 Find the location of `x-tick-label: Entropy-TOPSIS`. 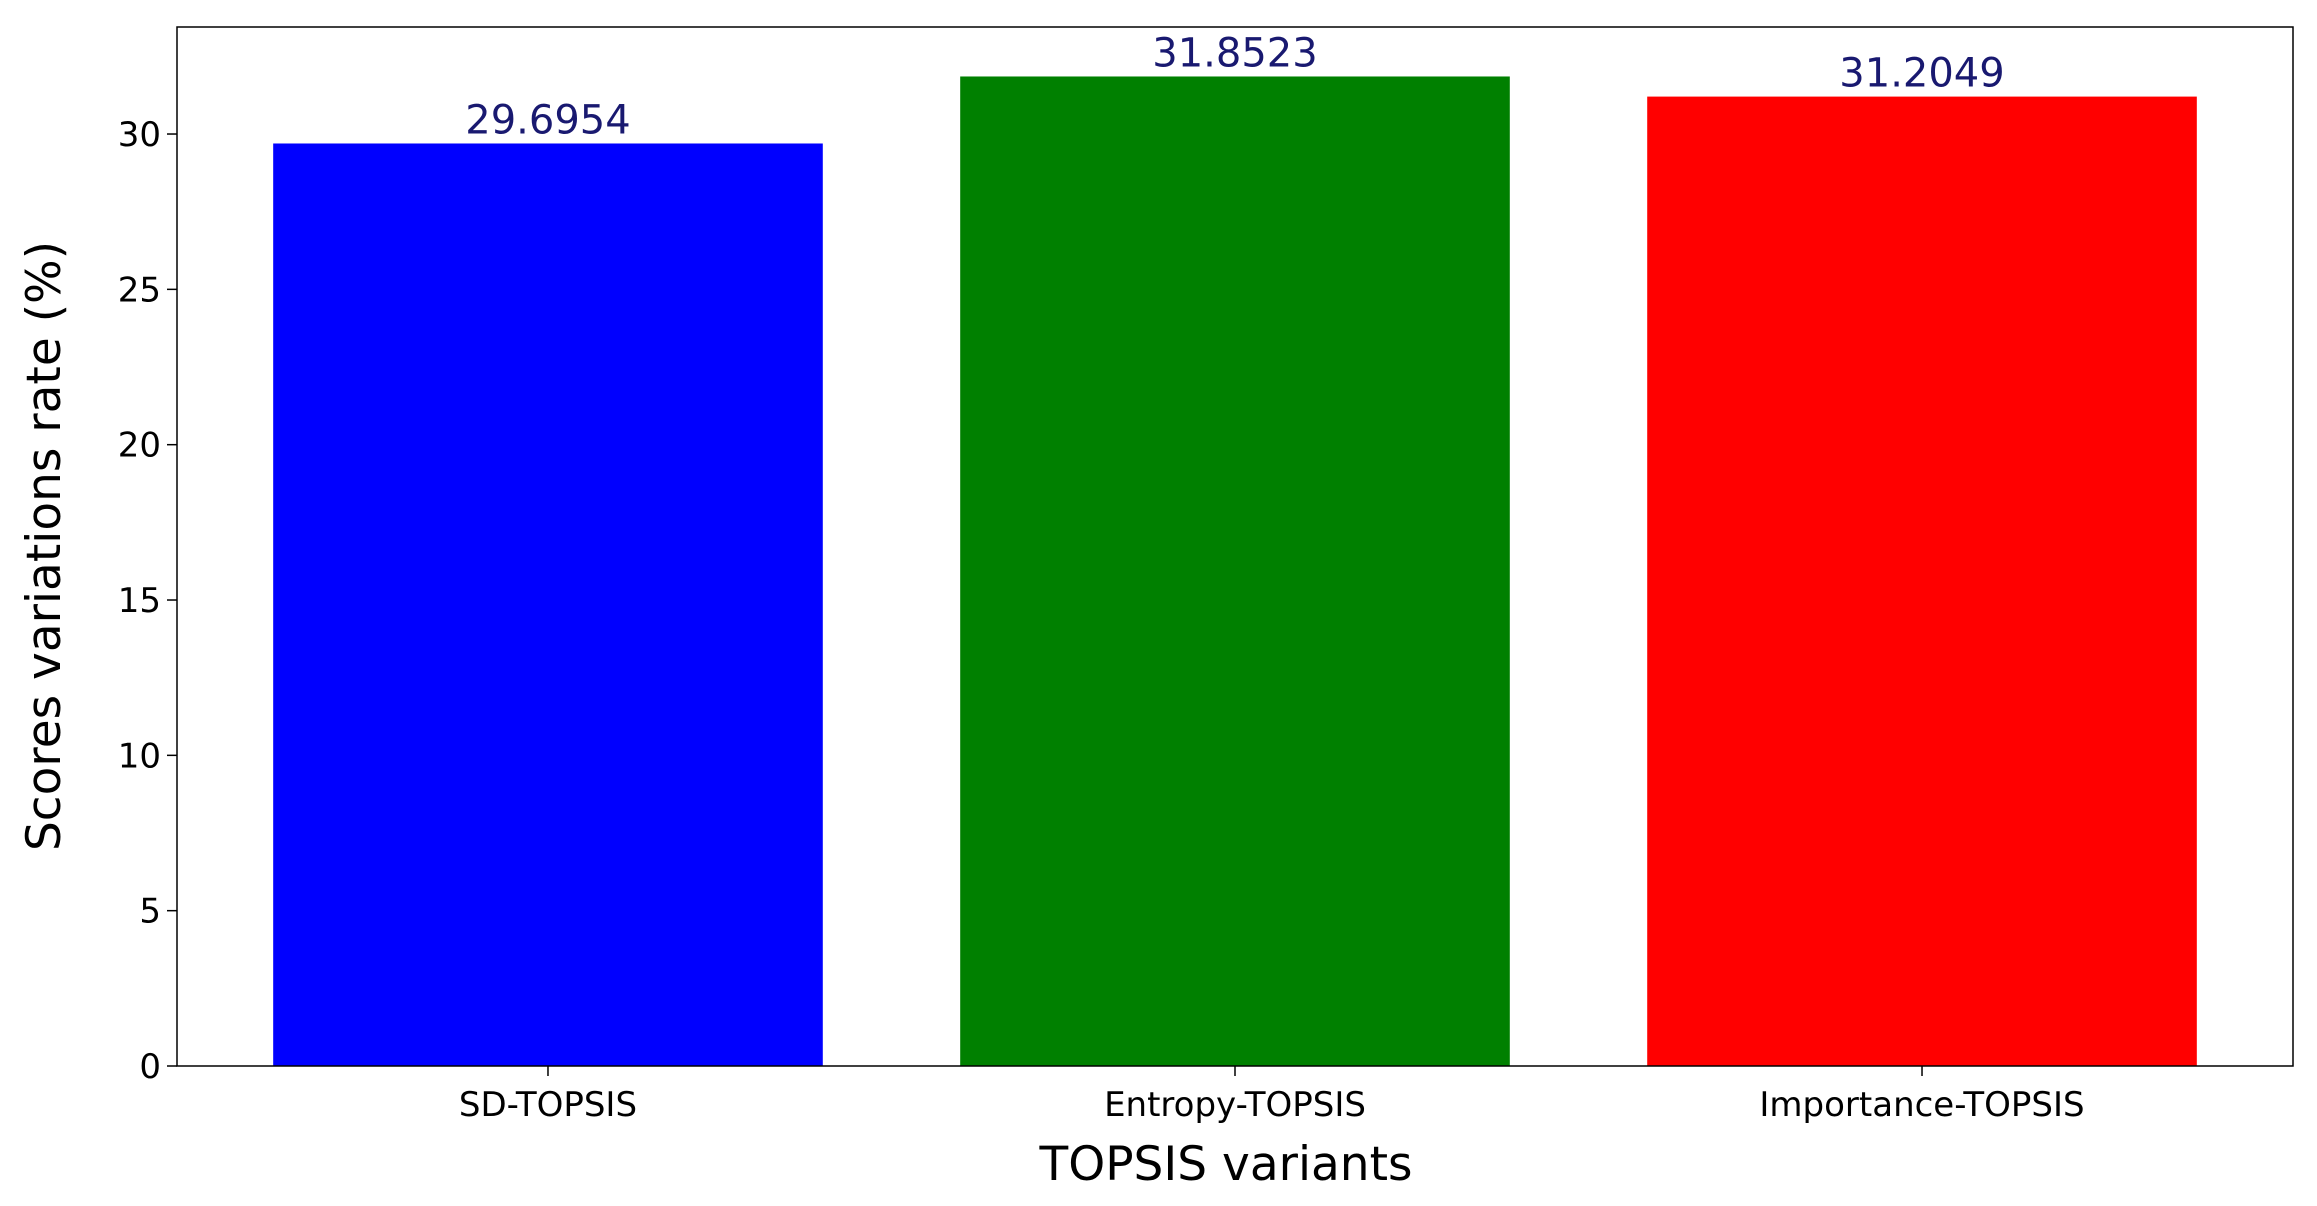

x-tick-label: Entropy-TOPSIS is located at coordinates (1235, 1105).